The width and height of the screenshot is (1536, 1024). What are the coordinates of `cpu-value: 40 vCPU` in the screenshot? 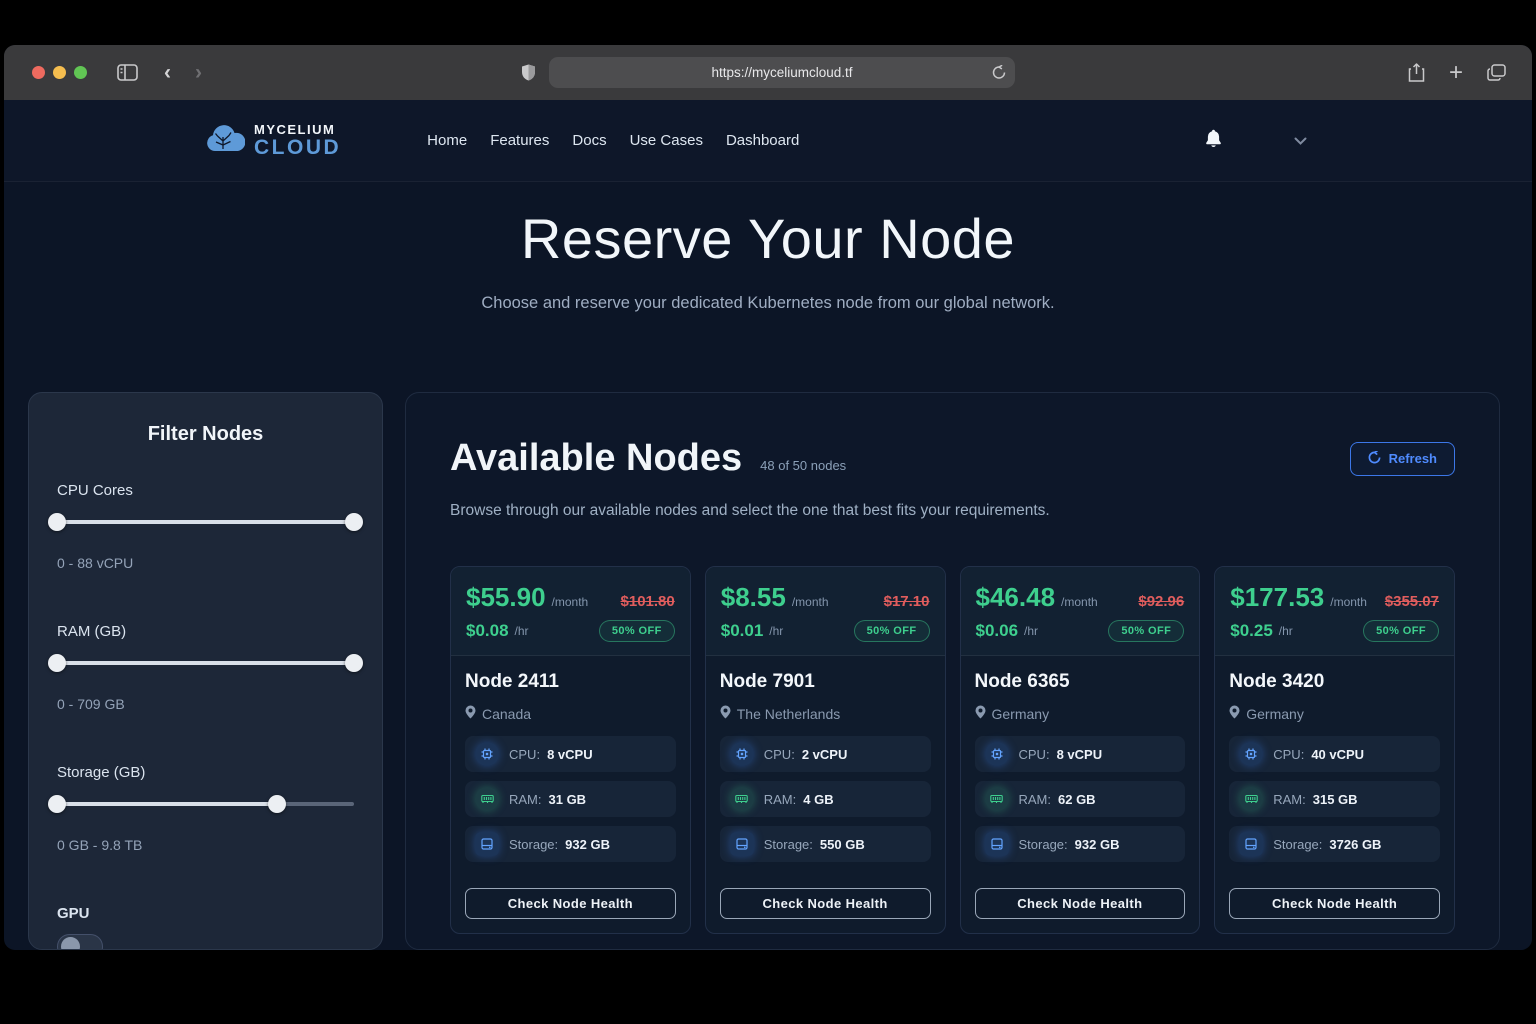 It's located at (1338, 754).